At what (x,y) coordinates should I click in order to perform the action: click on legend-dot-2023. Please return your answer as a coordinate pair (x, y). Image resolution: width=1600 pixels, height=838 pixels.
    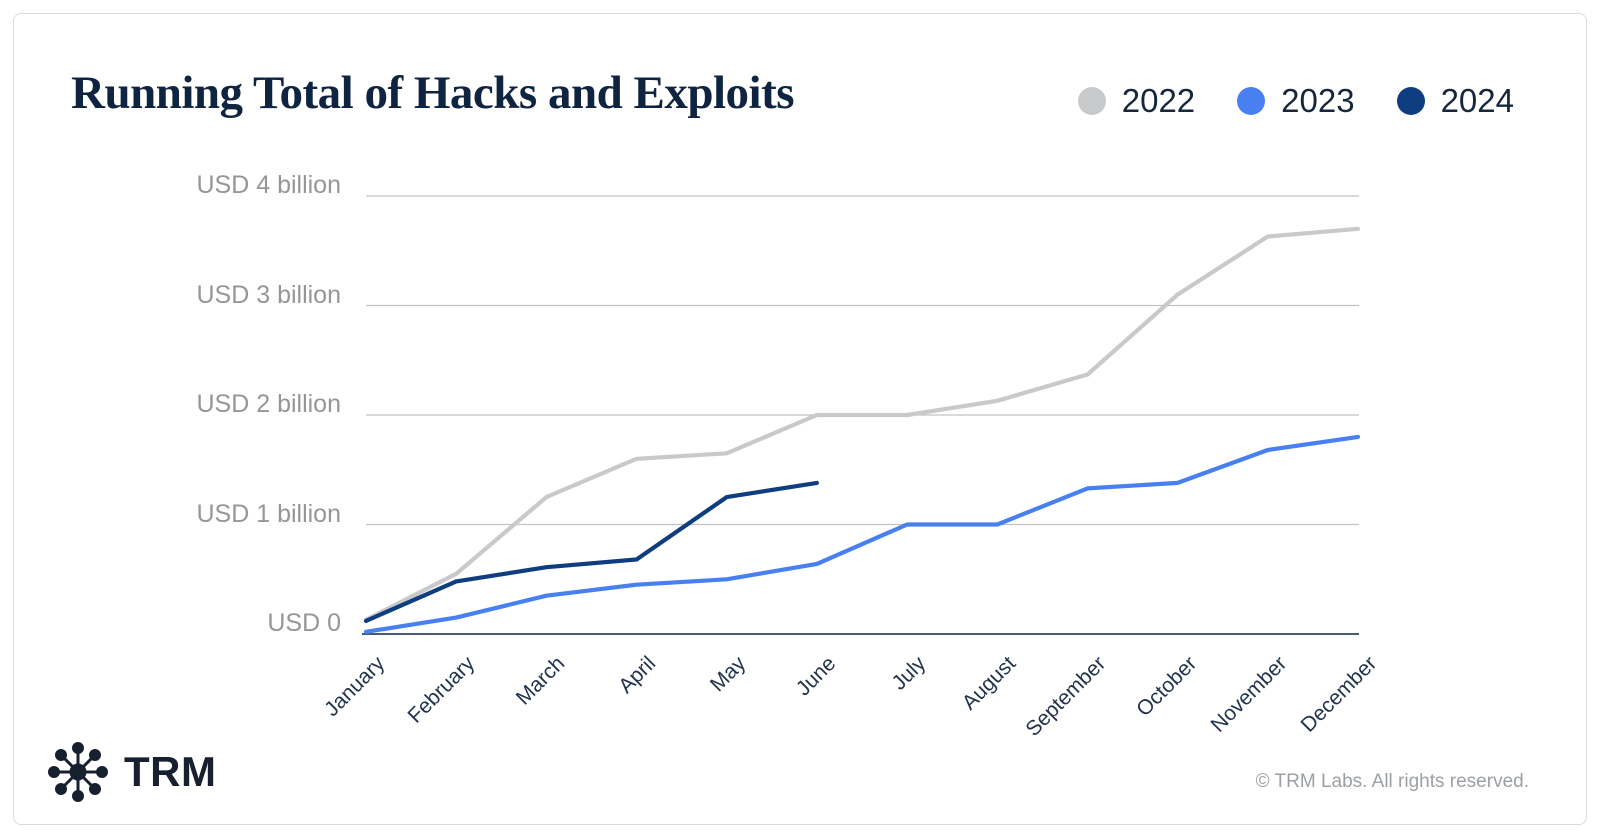
    Looking at the image, I should click on (1251, 101).